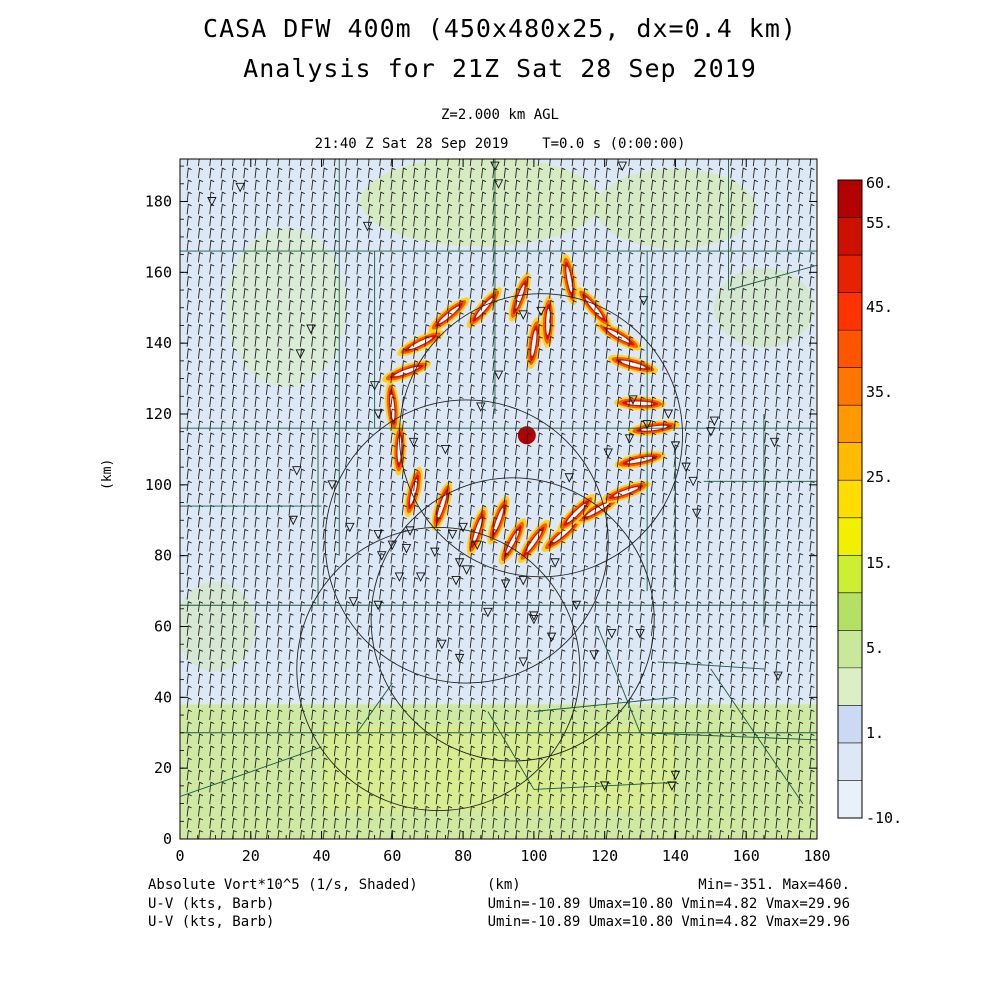 The height and width of the screenshot is (1000, 1000). What do you see at coordinates (463, 856) in the screenshot?
I see `x-tick-label: 80` at bounding box center [463, 856].